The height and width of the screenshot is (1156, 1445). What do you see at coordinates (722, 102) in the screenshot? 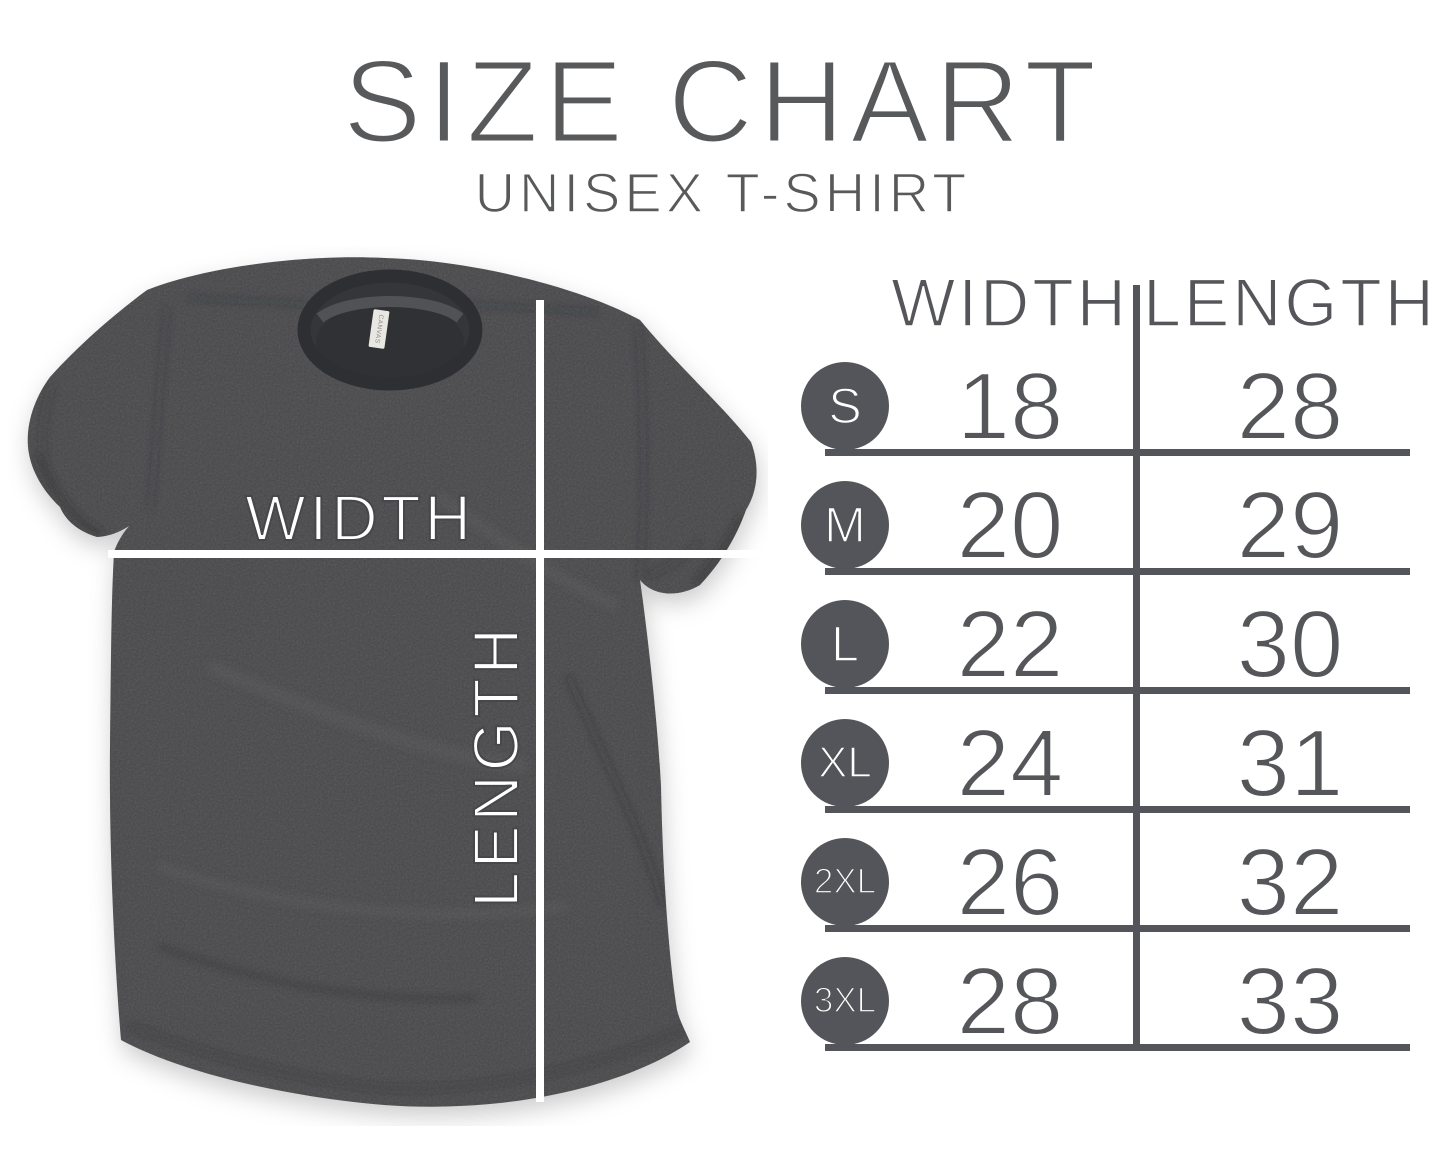
I see `page-title: SIZE CHART` at bounding box center [722, 102].